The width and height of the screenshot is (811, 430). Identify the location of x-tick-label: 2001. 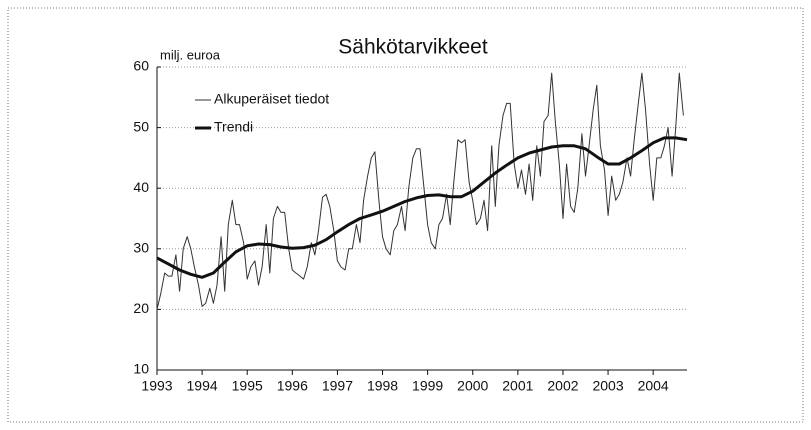
(517, 386).